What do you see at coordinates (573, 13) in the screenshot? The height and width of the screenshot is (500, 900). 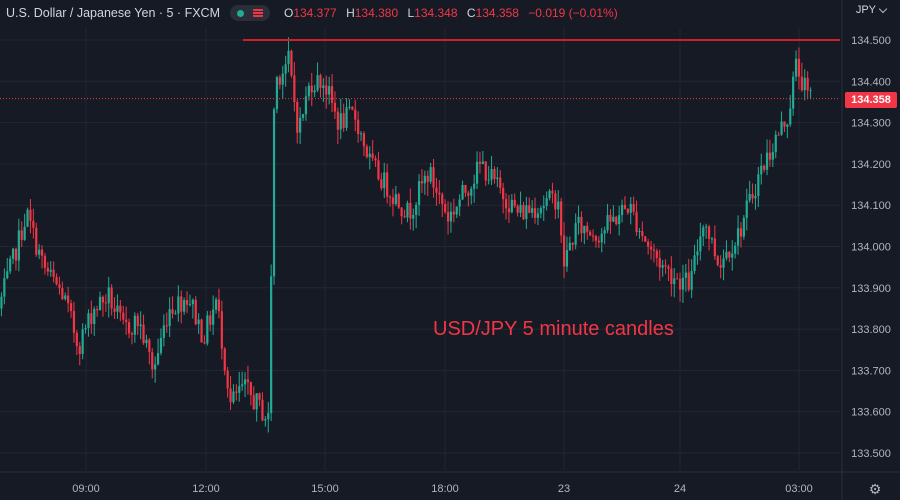 I see `change-value: −0.019 (−0.01%)` at bounding box center [573, 13].